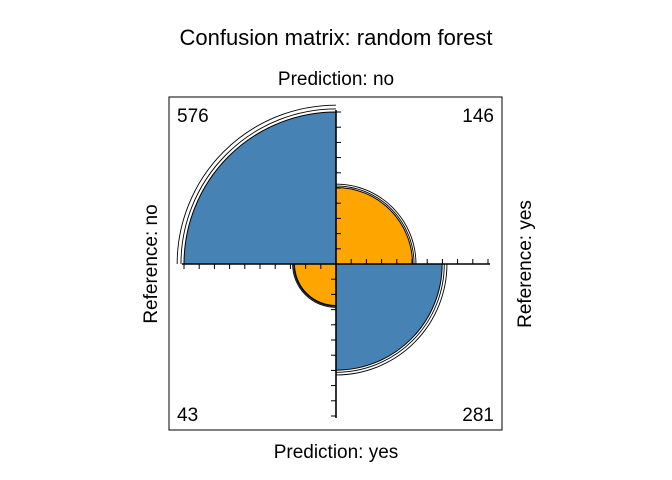  I want to click on count-label-top-right: 146, so click(478, 116).